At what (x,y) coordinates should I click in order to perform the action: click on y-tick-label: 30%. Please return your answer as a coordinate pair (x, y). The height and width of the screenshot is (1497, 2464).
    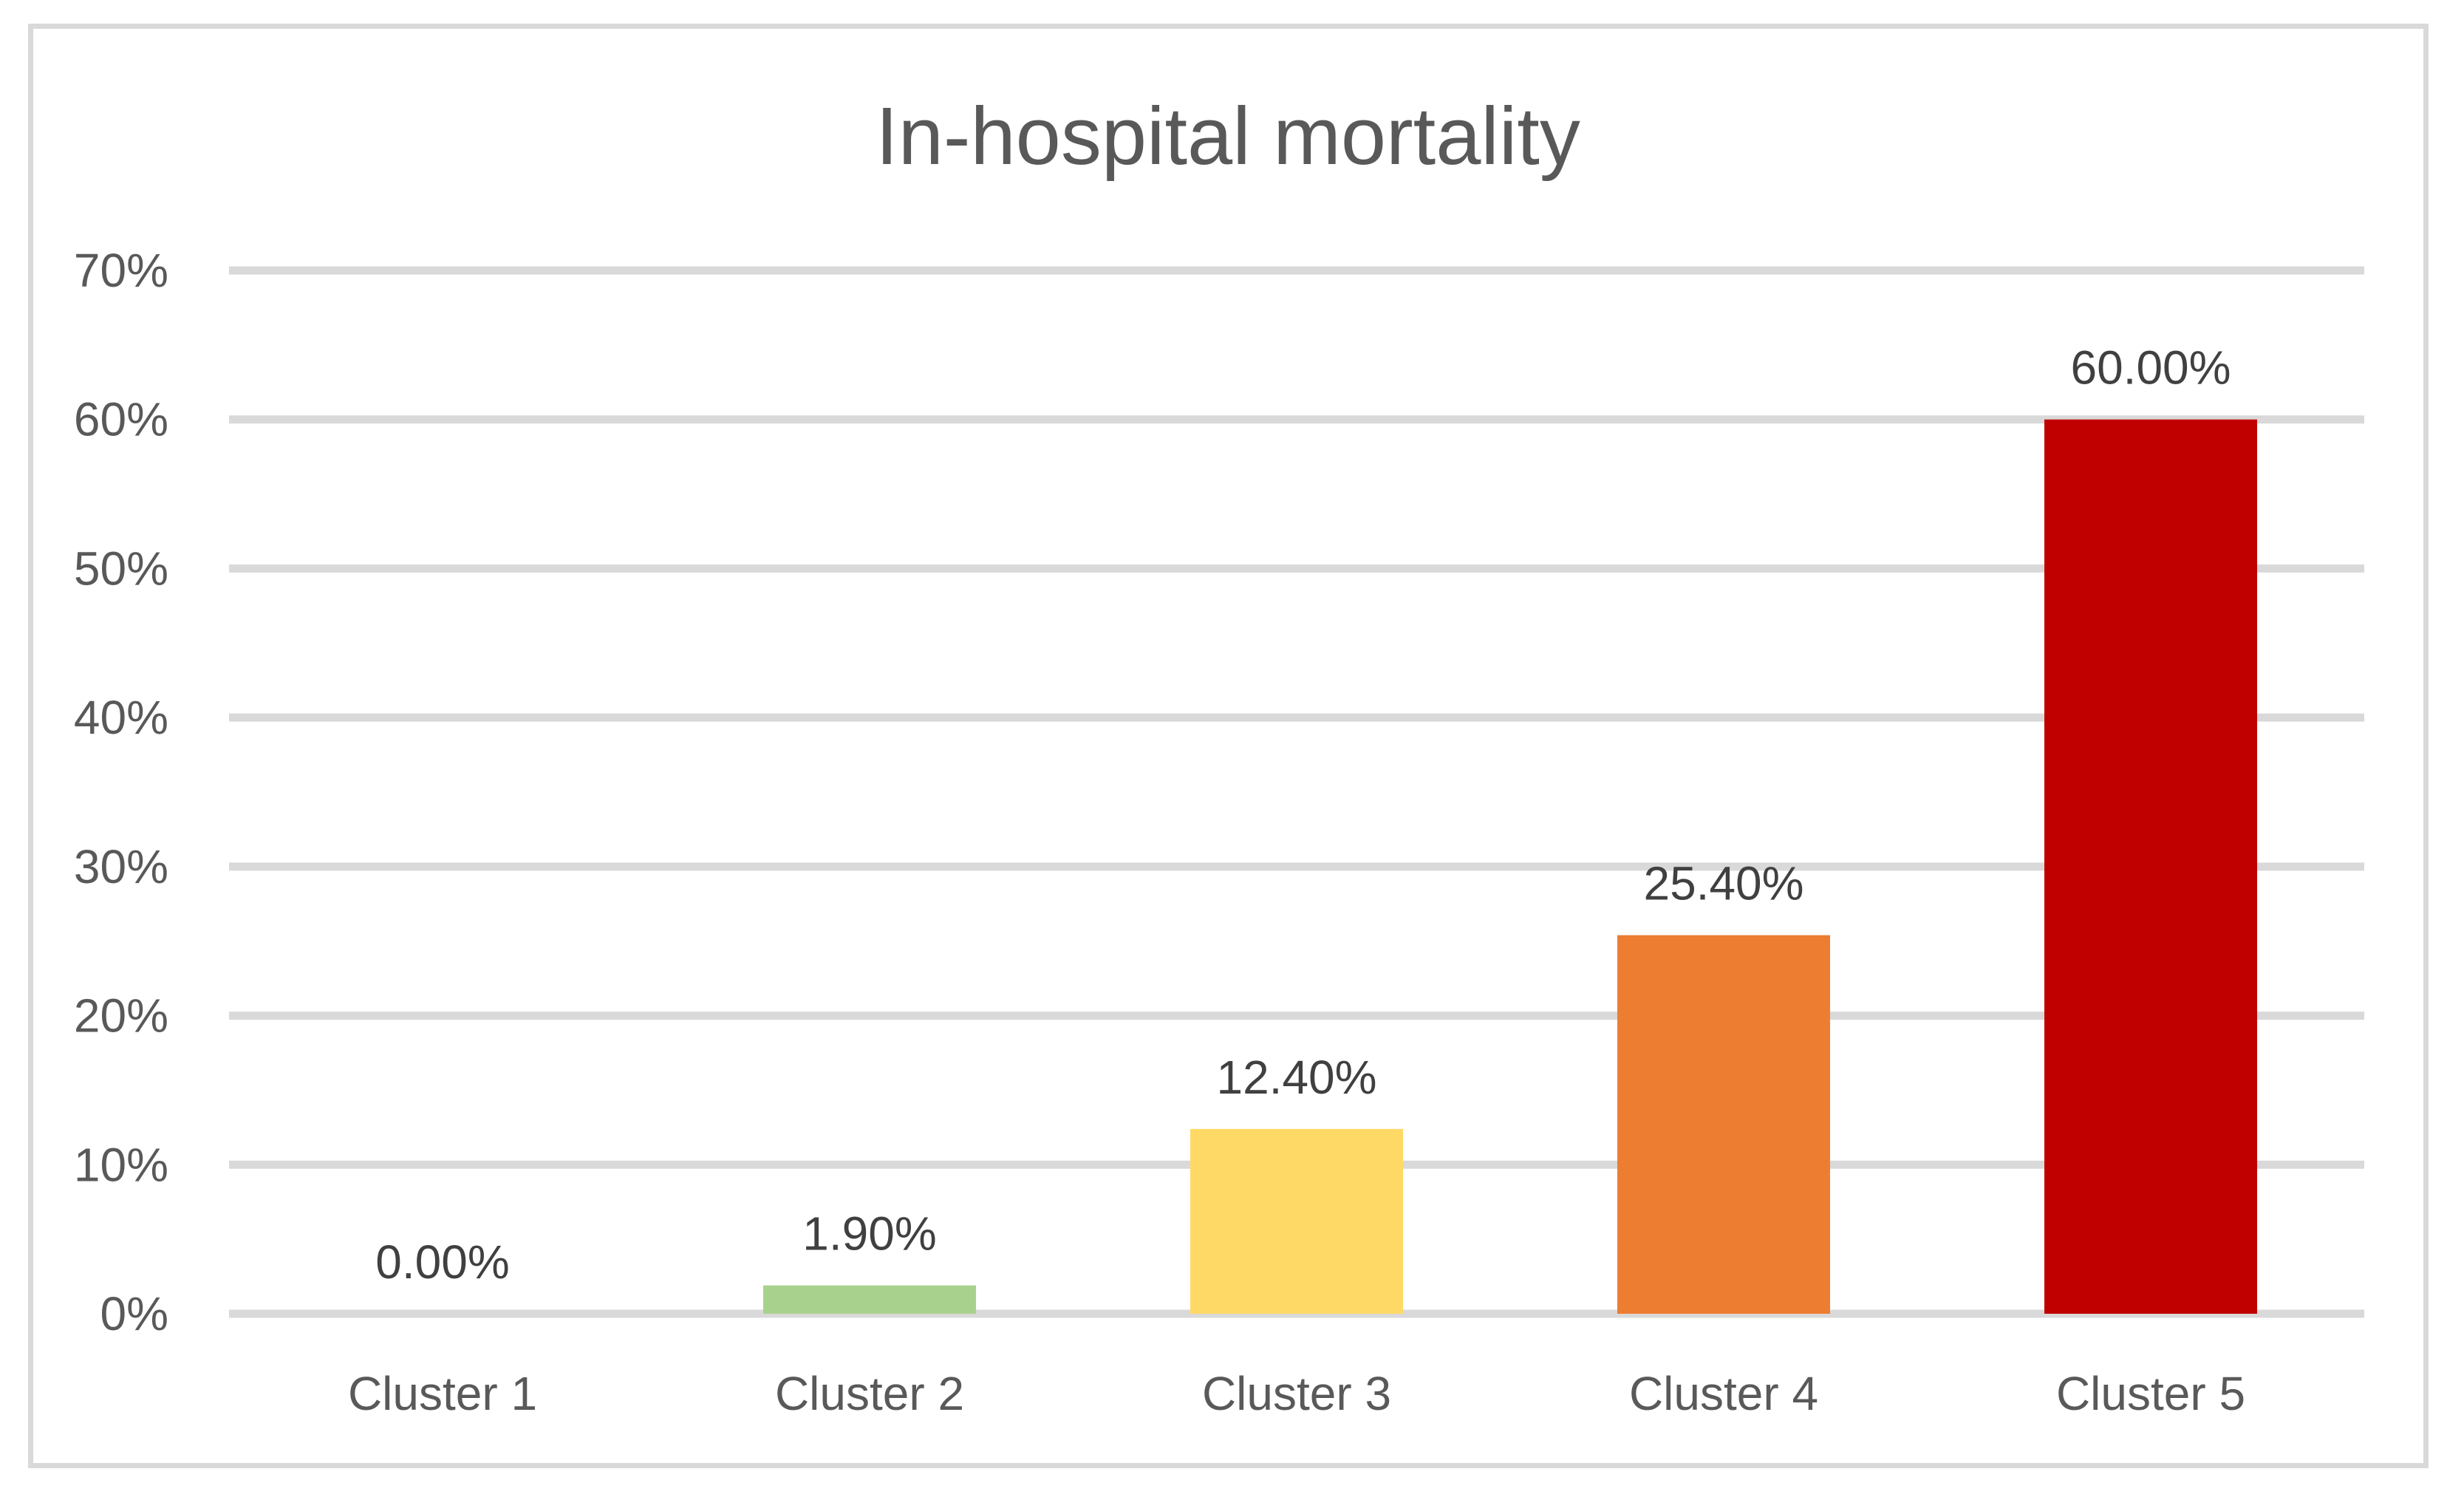
    Looking at the image, I should click on (121, 866).